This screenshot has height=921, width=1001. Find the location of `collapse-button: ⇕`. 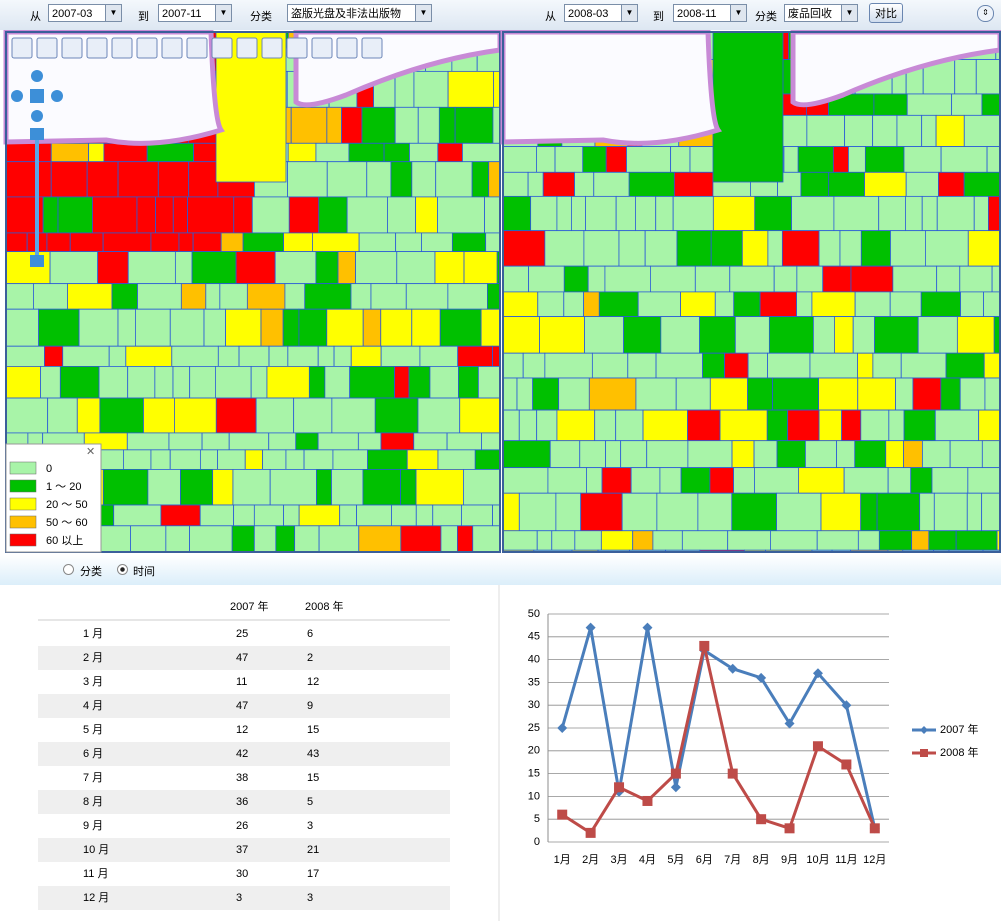

collapse-button: ⇕ is located at coordinates (985, 13).